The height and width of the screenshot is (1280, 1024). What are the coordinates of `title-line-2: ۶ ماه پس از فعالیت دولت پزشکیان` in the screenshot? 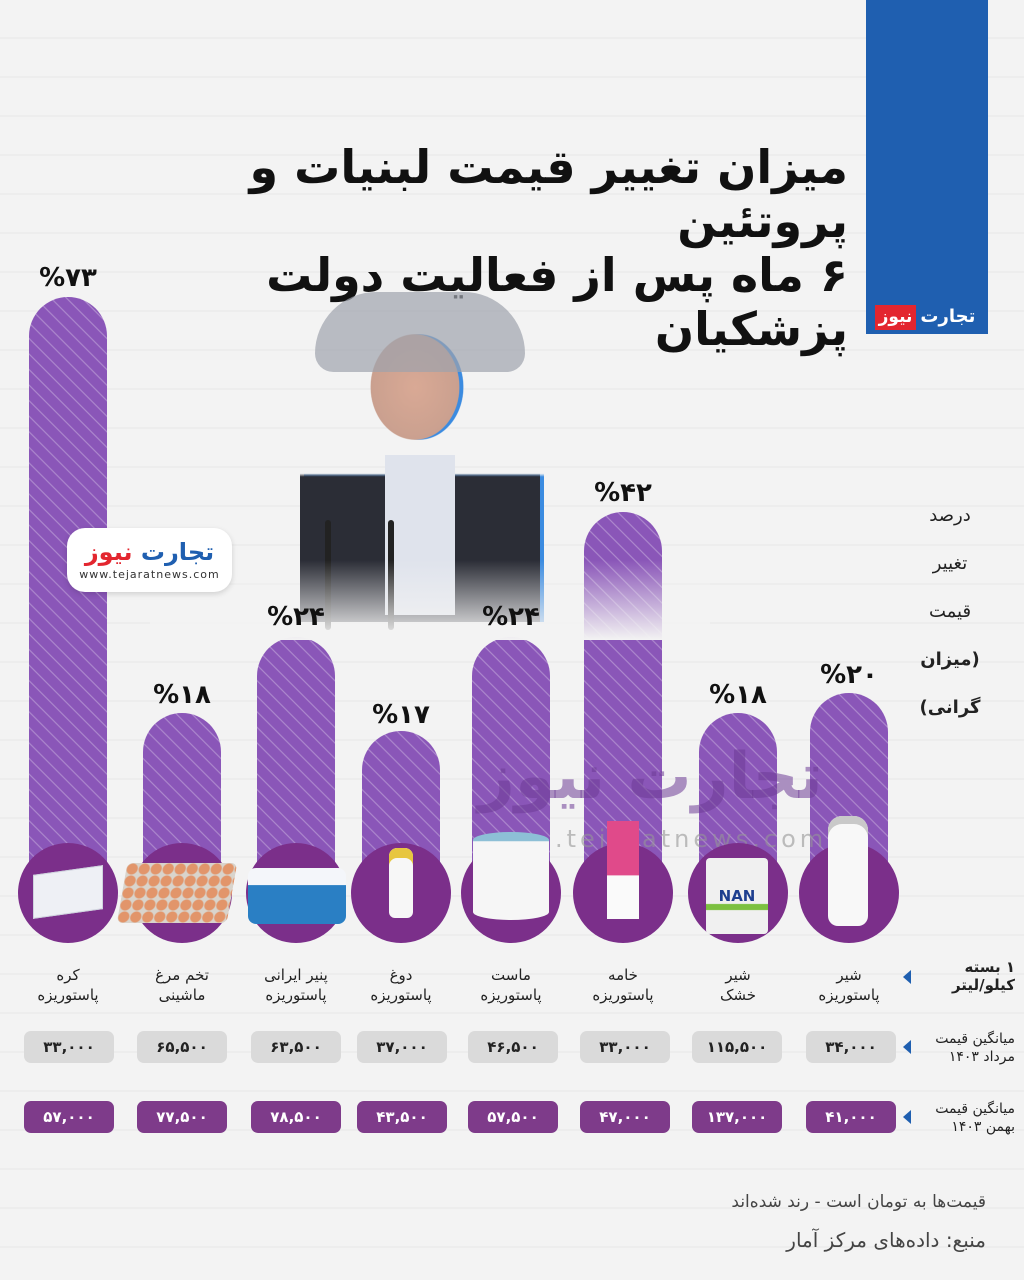 It's located at (557, 302).